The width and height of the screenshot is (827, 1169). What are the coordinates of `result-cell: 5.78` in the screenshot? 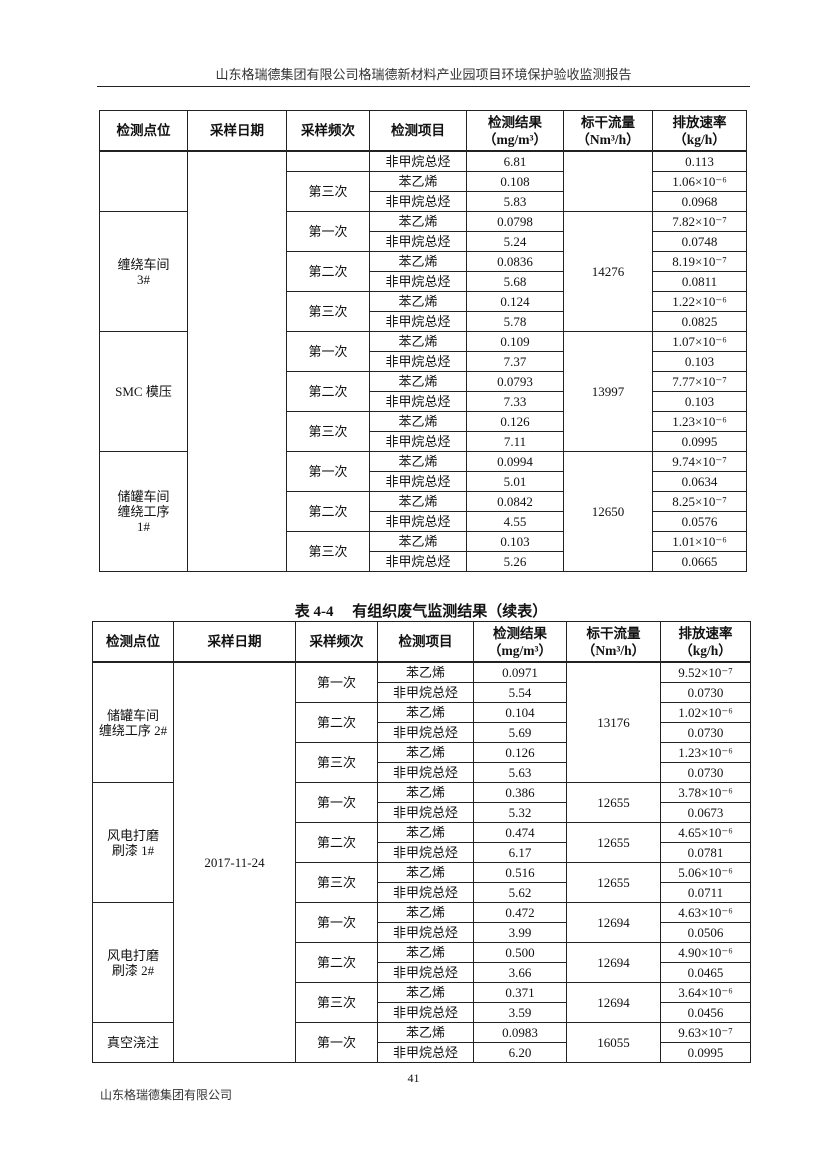 It's located at (515, 321).